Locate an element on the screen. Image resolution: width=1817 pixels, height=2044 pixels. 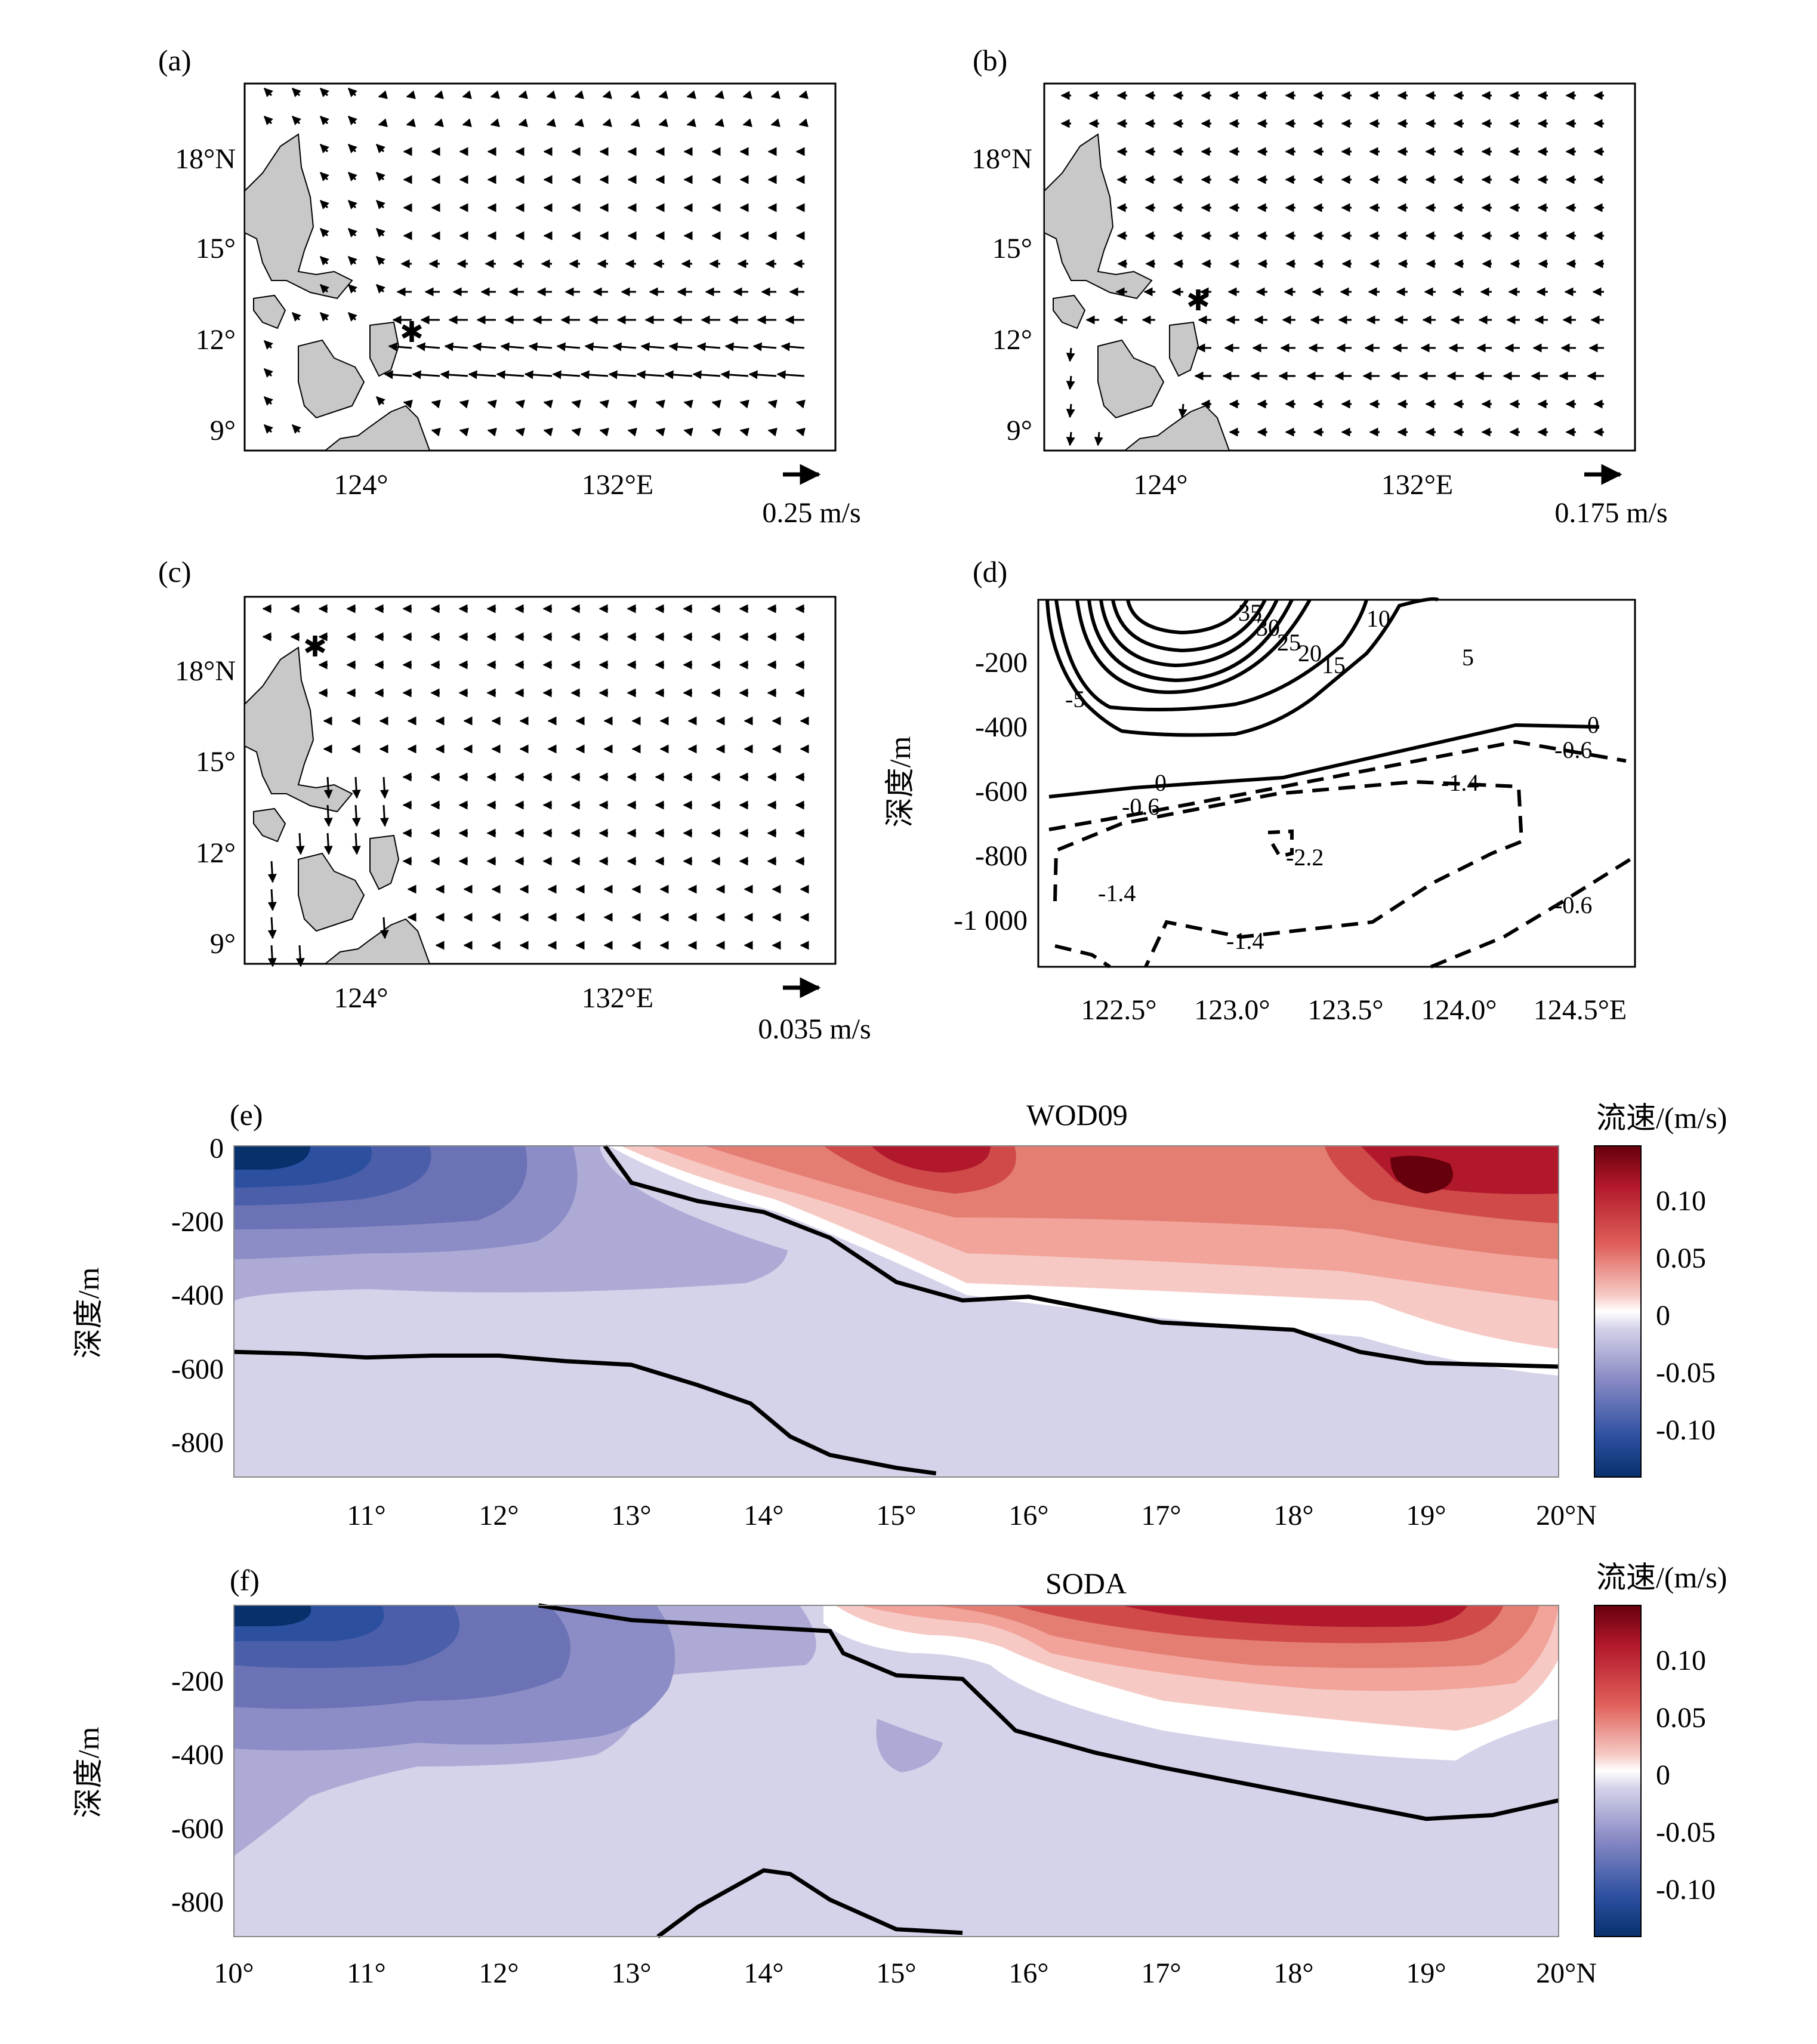
panel-b-scale-label: 0.175 m/s is located at coordinates (1610, 513).